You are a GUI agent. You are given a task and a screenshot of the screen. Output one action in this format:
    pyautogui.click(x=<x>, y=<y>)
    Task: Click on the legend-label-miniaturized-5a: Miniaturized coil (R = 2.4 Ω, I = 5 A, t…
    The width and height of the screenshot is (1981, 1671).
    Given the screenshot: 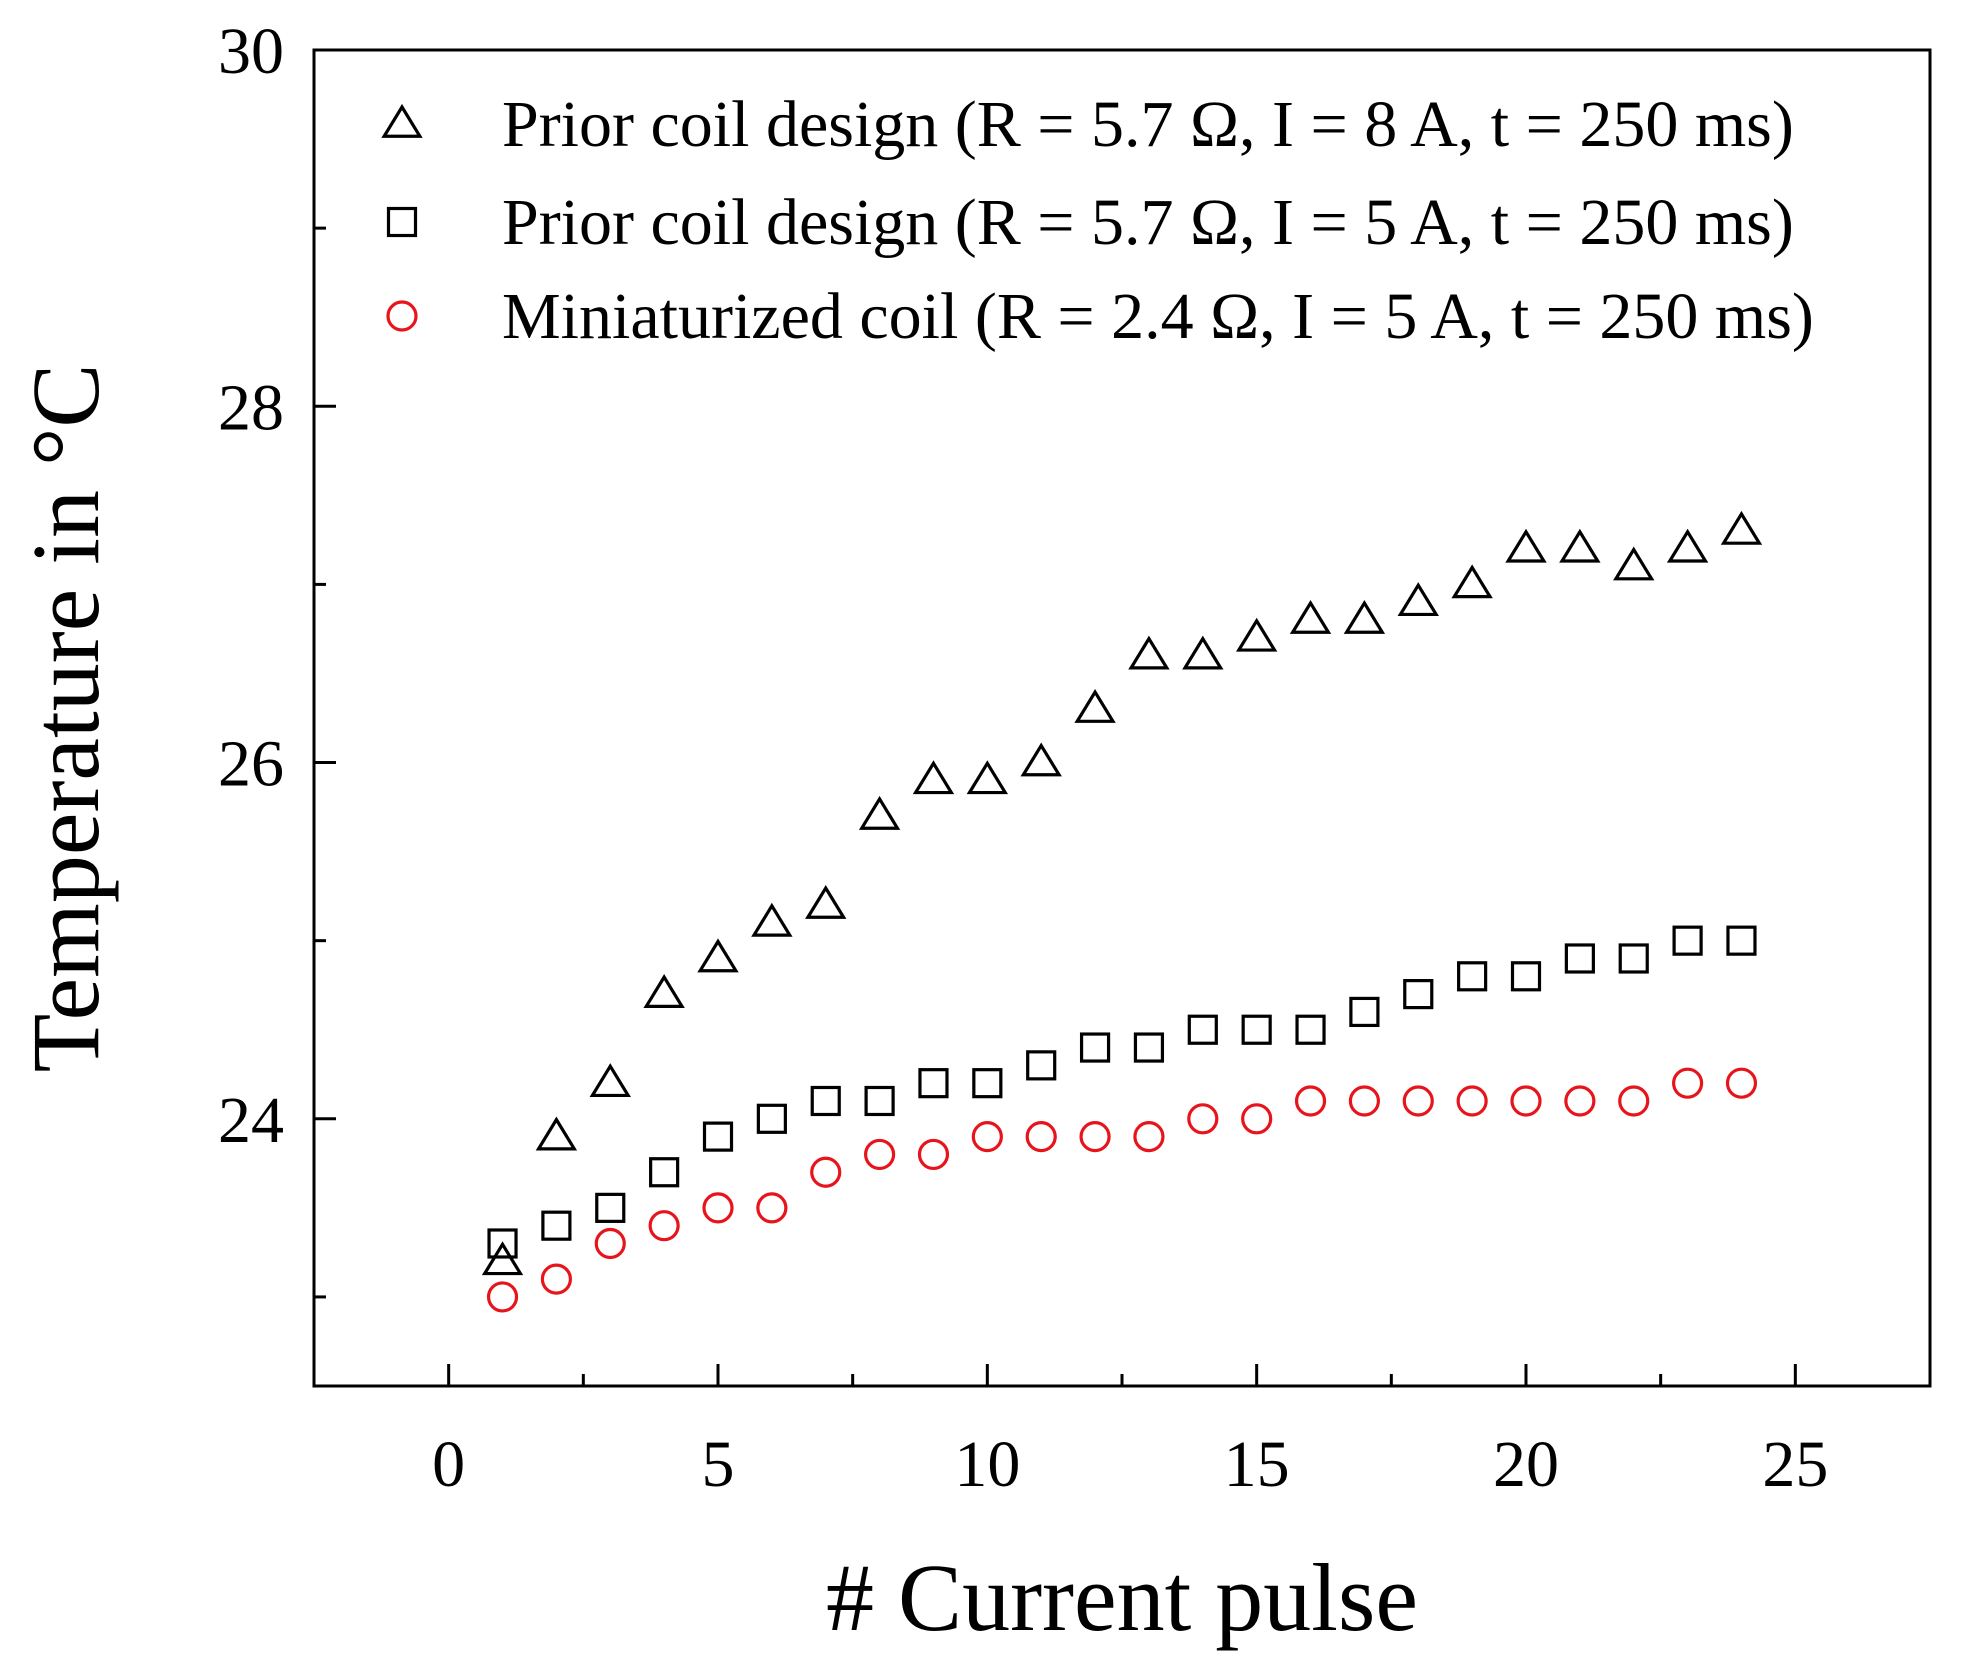 What is the action you would take?
    pyautogui.click(x=1158, y=316)
    